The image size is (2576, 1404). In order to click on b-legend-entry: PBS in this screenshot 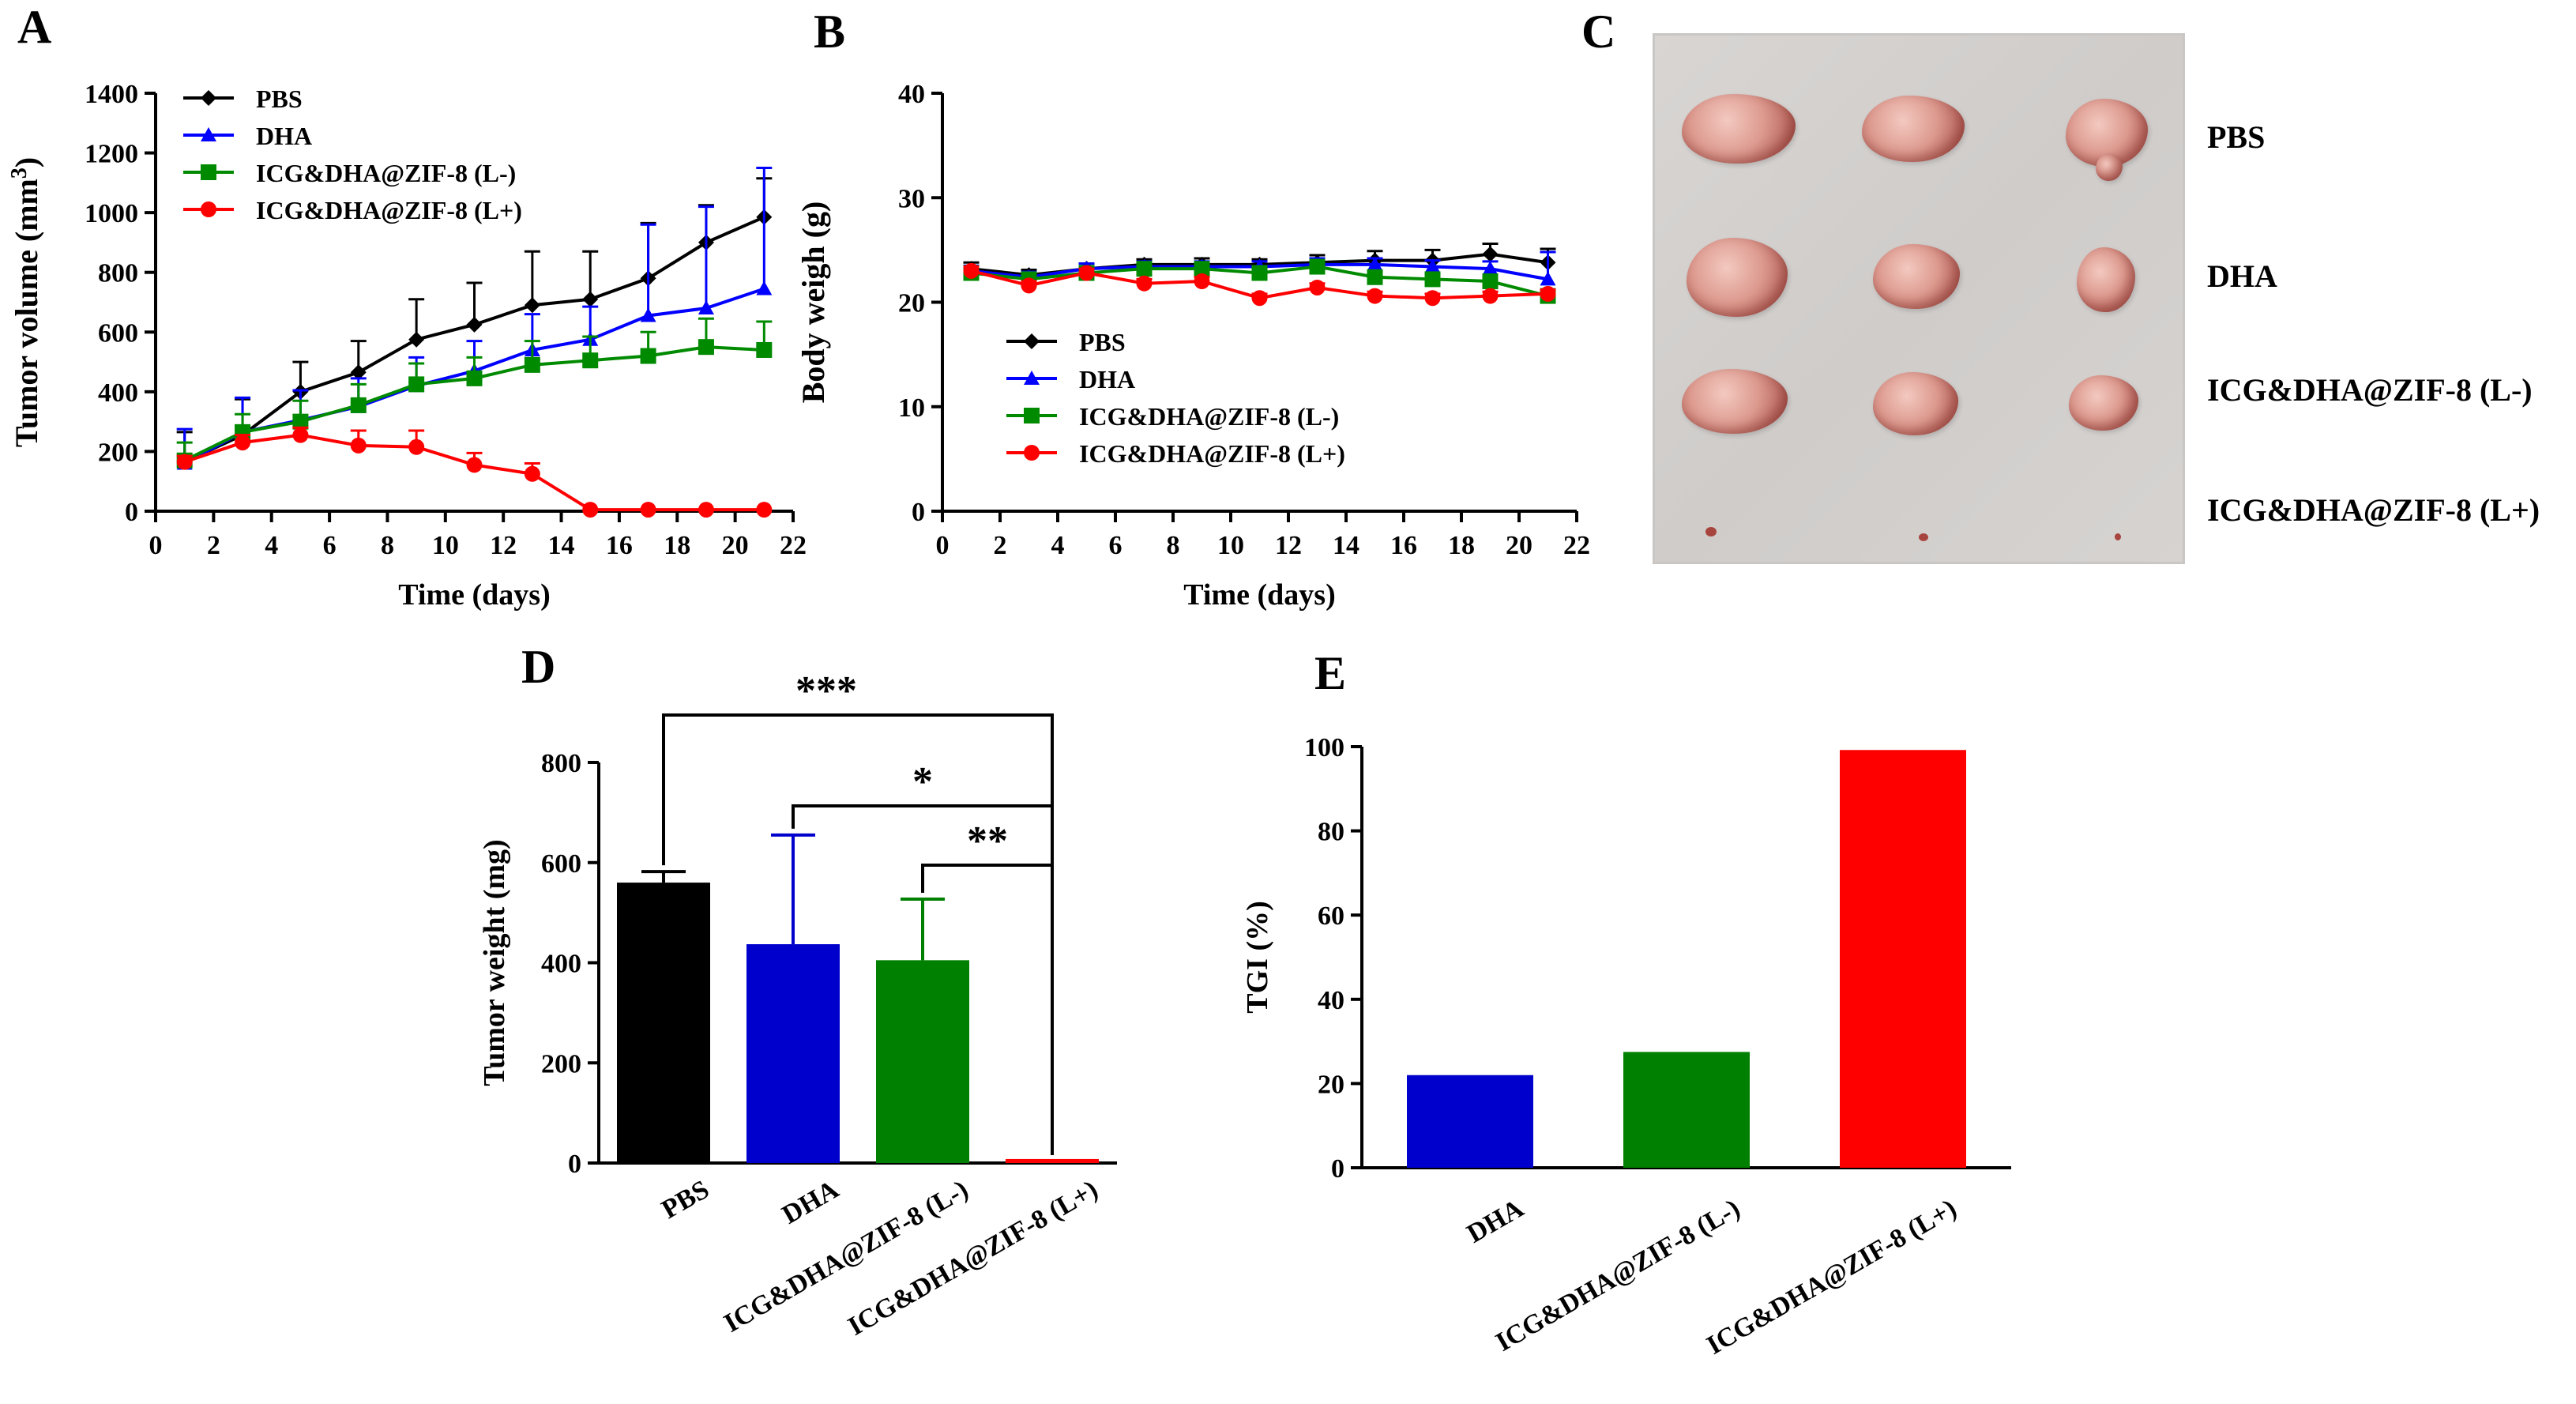, I will do `click(1103, 342)`.